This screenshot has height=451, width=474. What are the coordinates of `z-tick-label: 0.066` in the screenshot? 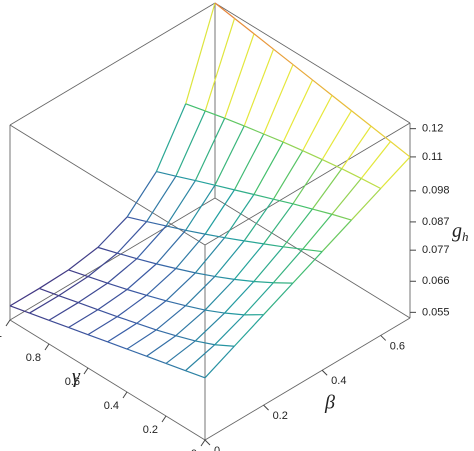 It's located at (436, 281).